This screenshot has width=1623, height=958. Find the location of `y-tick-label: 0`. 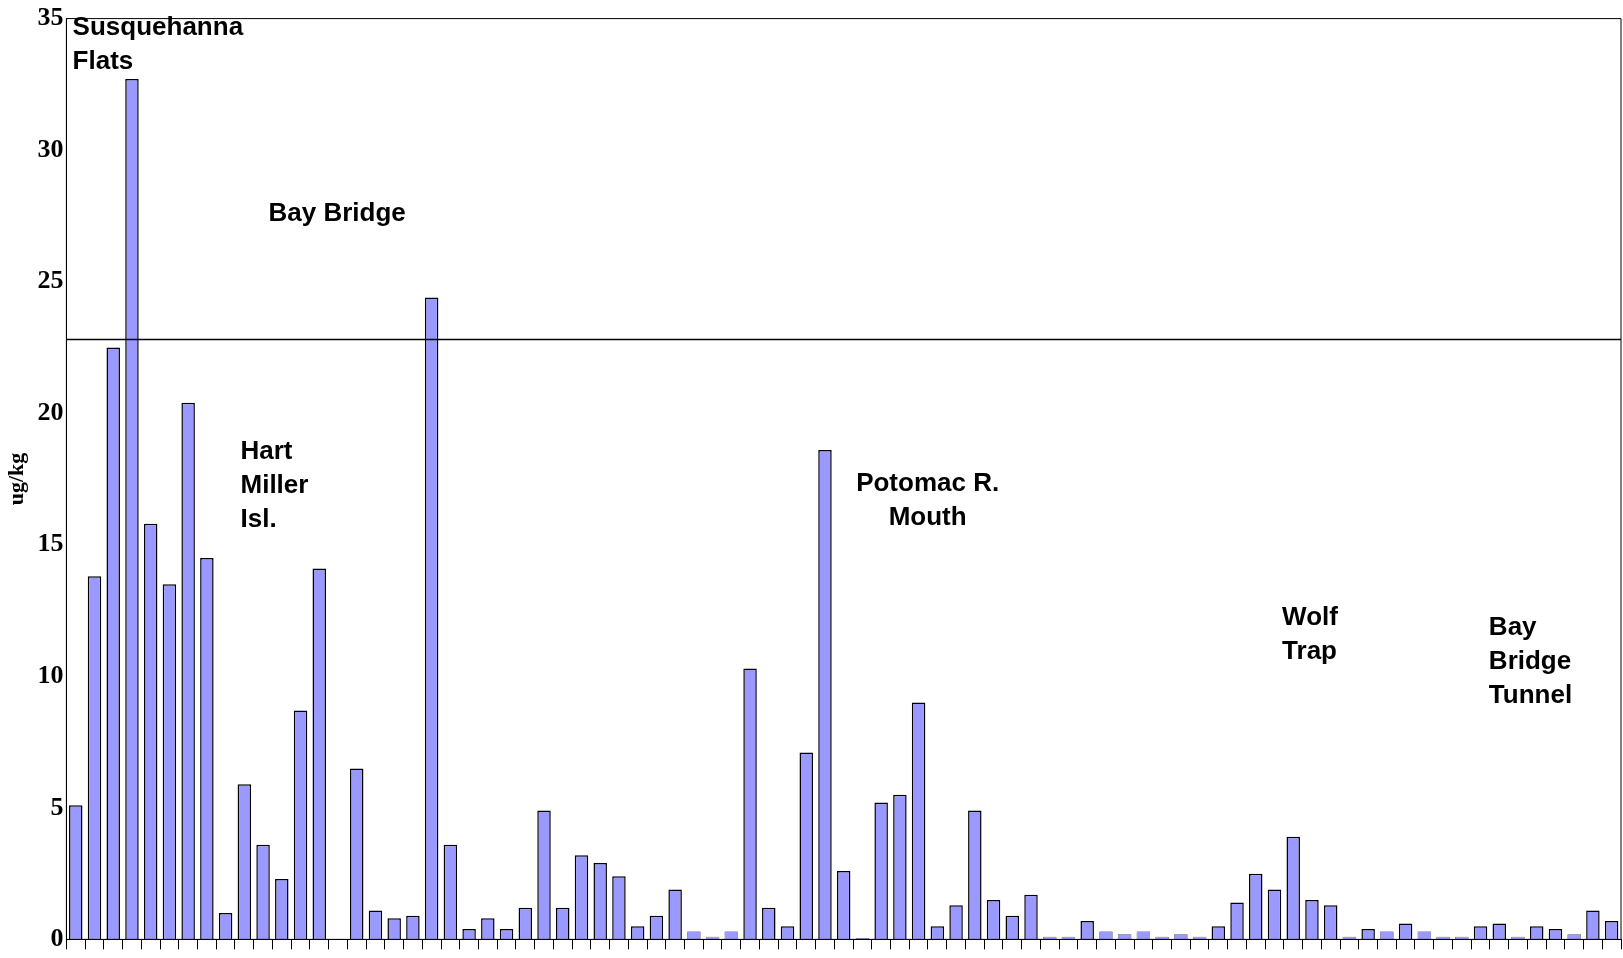

y-tick-label: 0 is located at coordinates (57, 938).